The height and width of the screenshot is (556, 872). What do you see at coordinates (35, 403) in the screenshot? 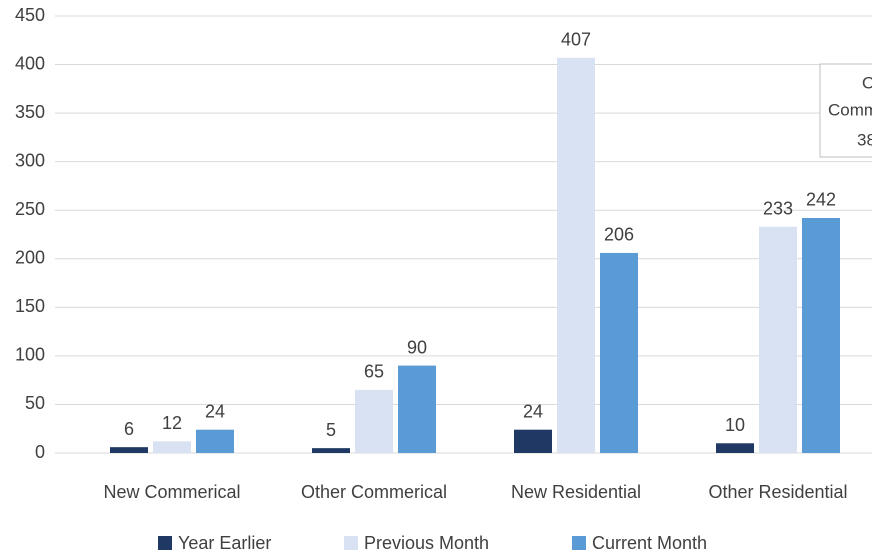
I see `y-tick-label: 50` at bounding box center [35, 403].